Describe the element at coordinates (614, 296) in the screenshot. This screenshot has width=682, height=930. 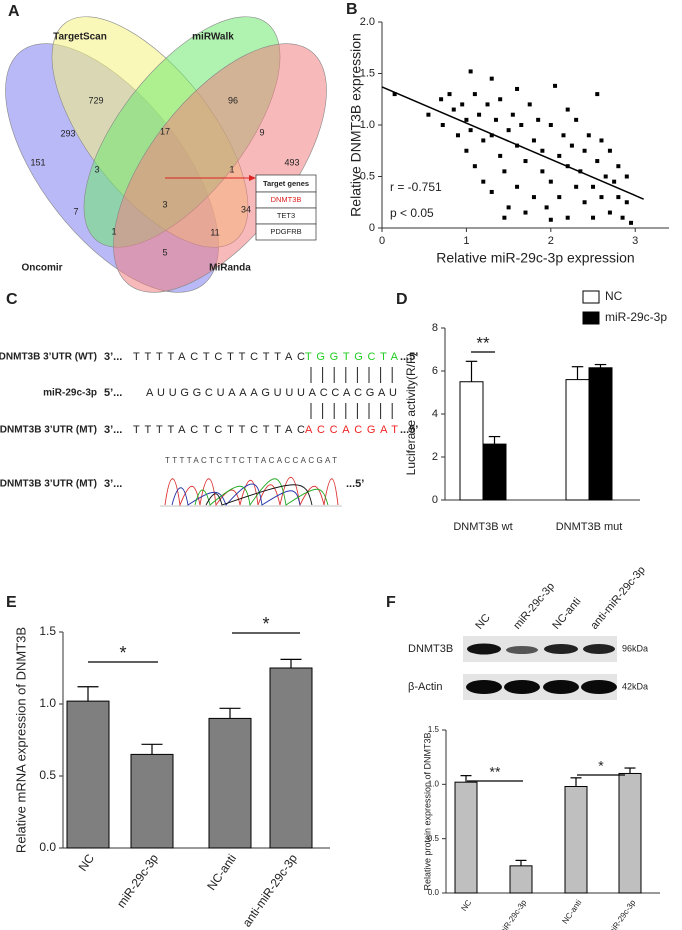
I see `legend-label: NC` at that location.